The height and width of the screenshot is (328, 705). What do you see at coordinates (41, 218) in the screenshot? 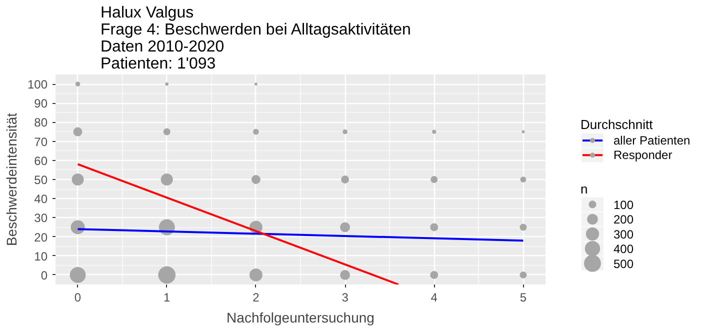
I see `y-tick-label: 30` at bounding box center [41, 218].